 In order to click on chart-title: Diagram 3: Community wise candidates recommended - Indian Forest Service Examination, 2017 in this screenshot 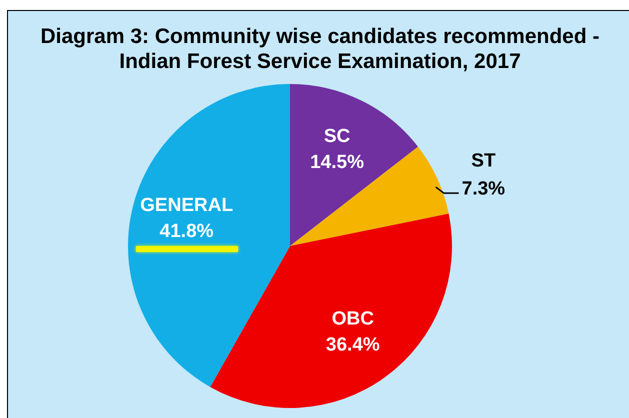, I will do `click(320, 49)`.